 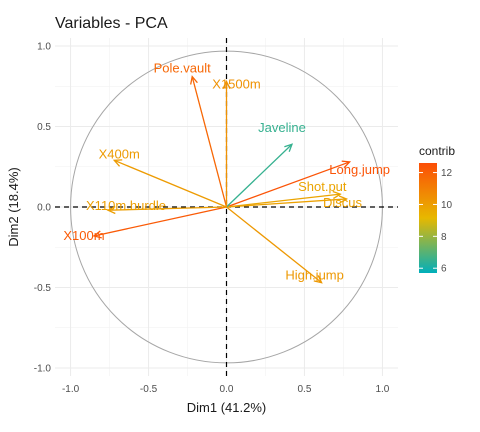 I want to click on y-tick-label: 0.0, so click(x=44, y=208).